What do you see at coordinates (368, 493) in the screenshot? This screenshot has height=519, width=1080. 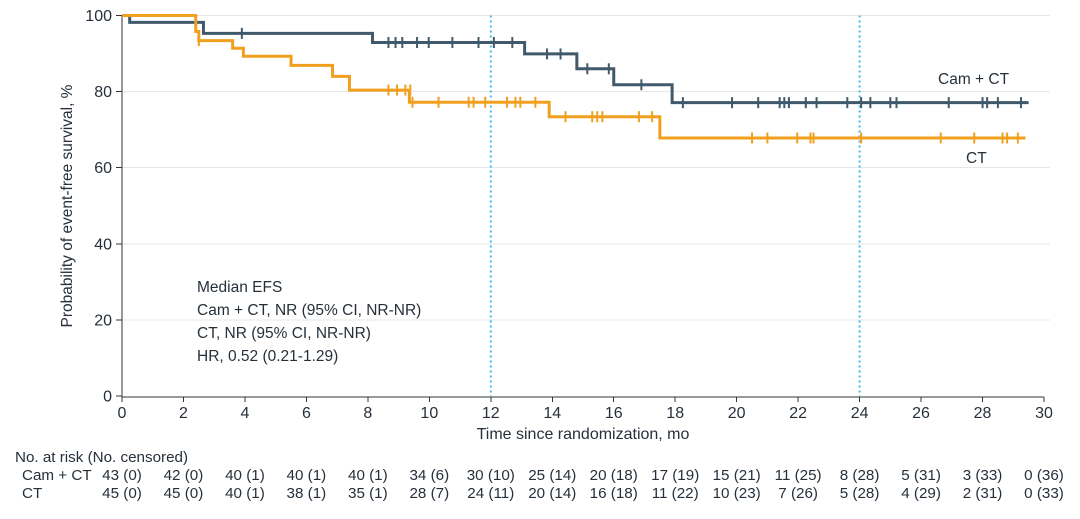 I see `risk-value: 35 (1)` at bounding box center [368, 493].